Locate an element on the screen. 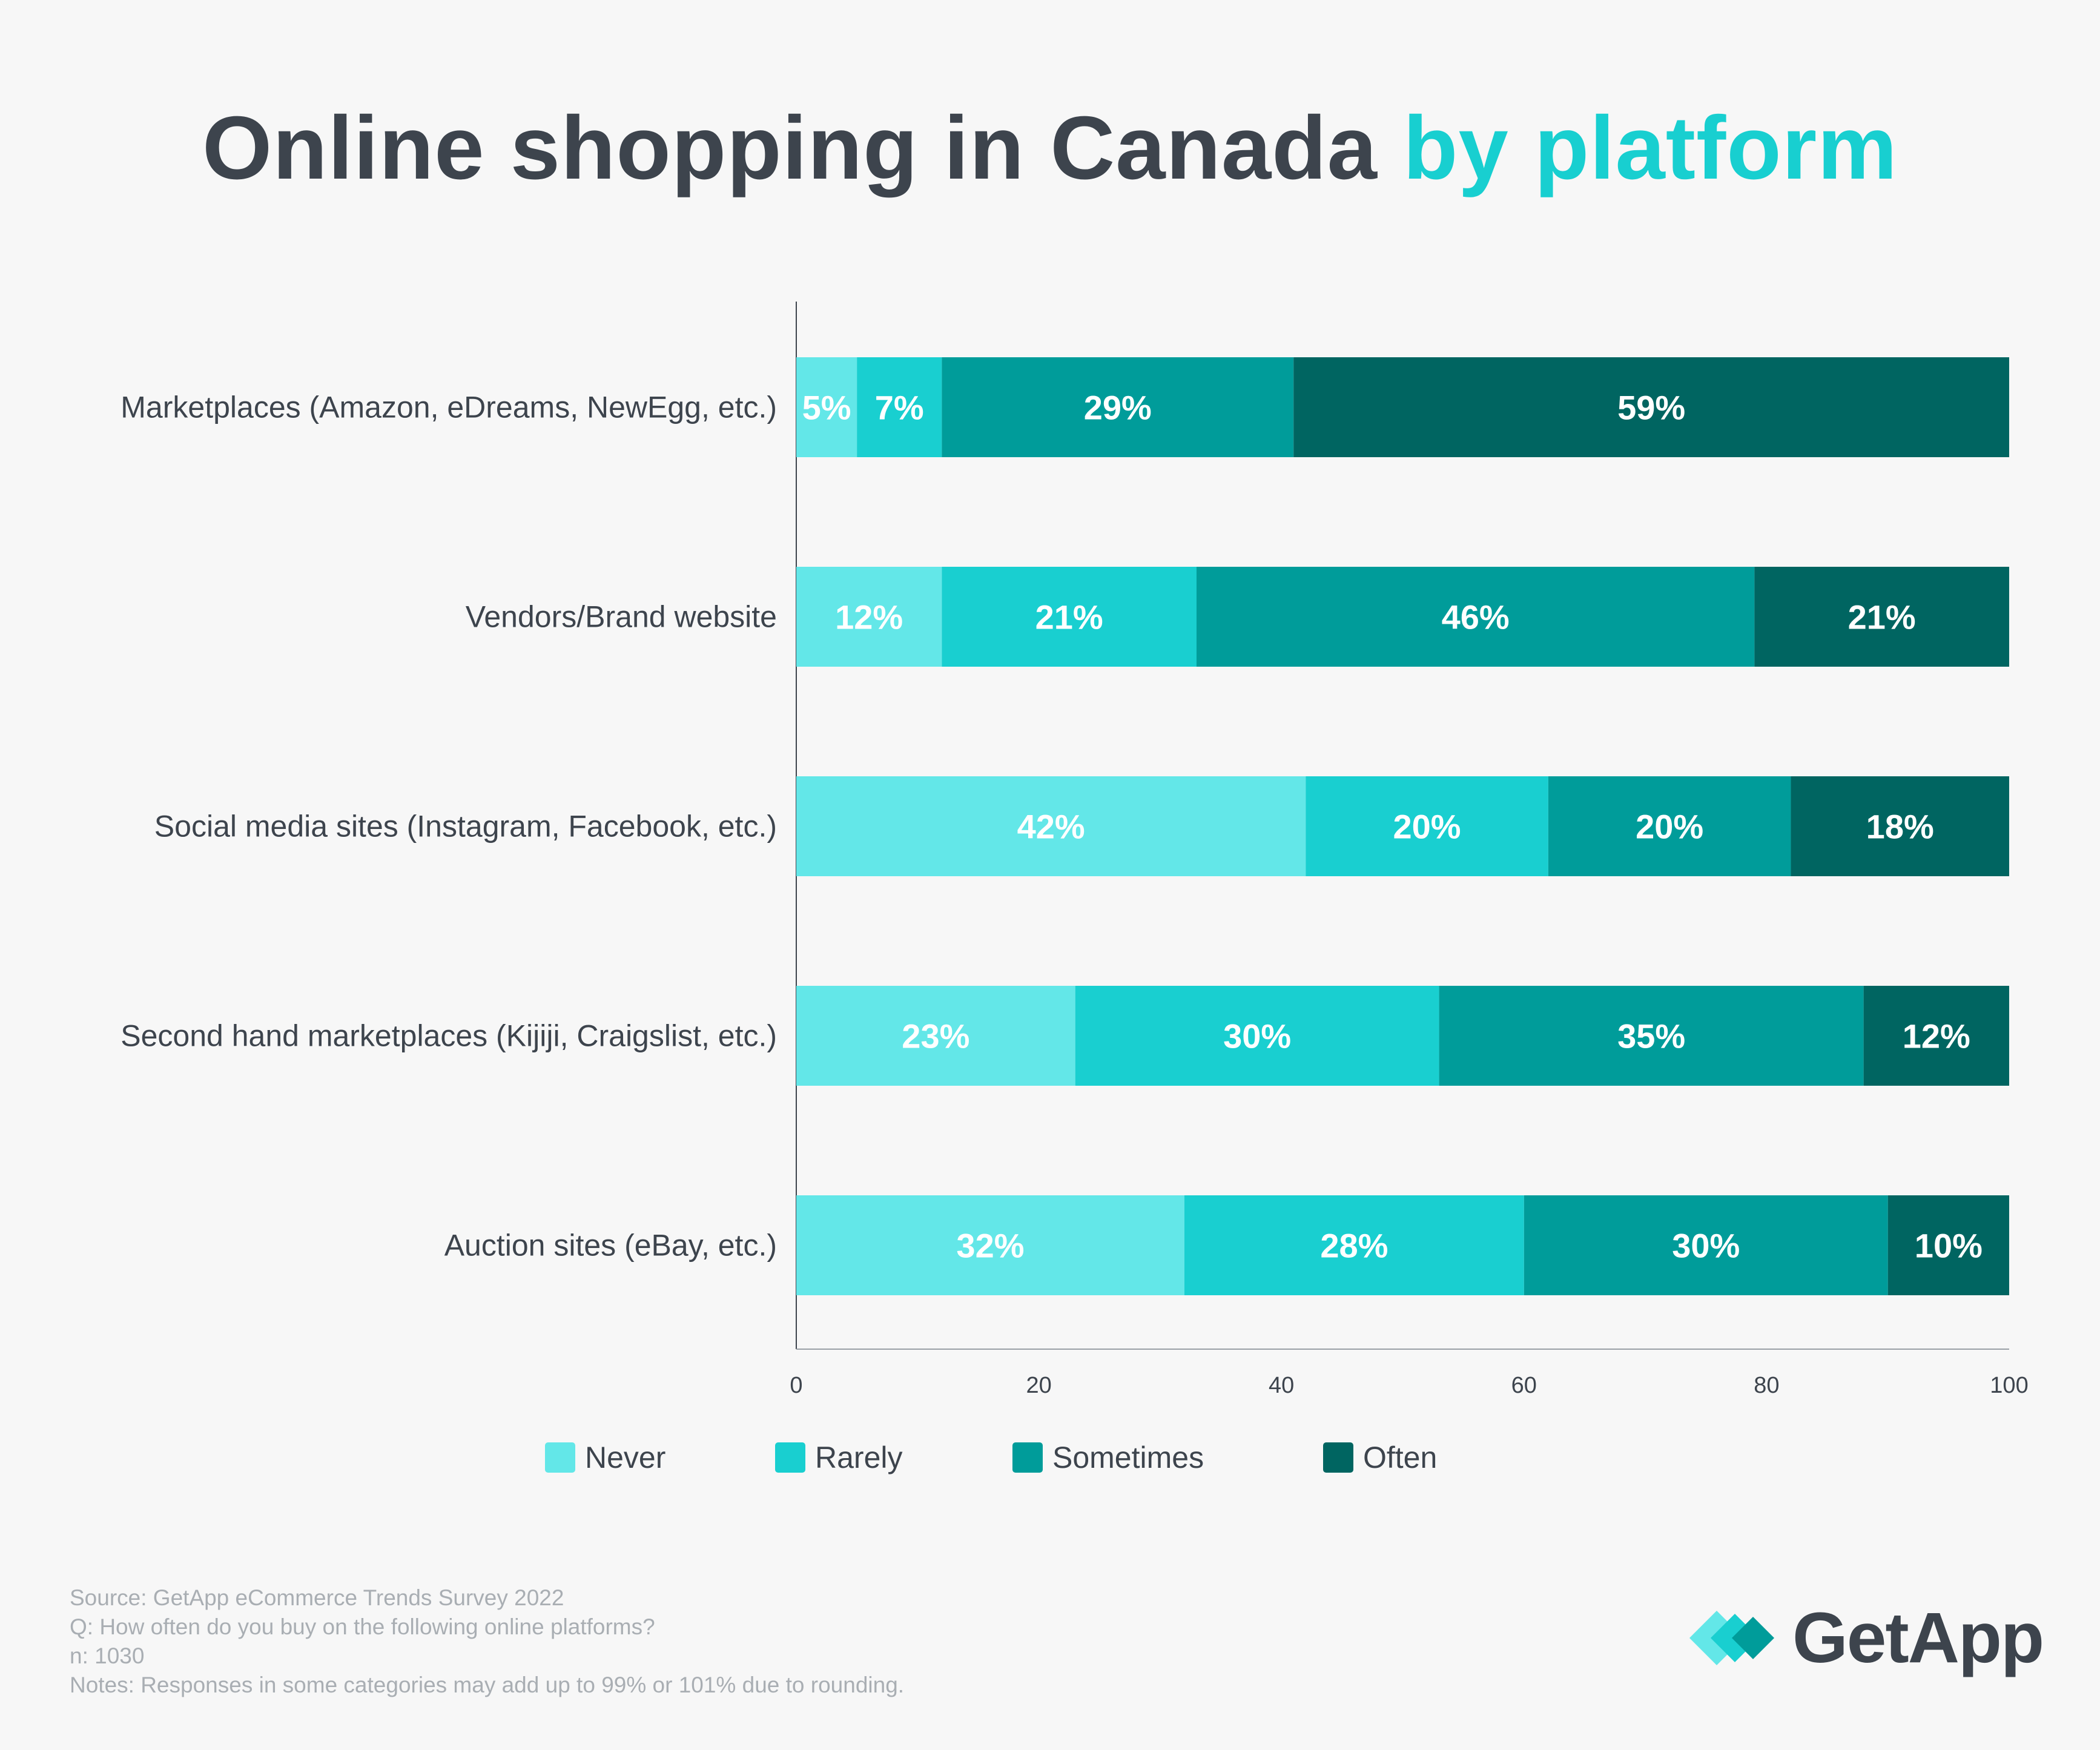  legend-label-rarely: Rarely is located at coordinates (858, 1457).